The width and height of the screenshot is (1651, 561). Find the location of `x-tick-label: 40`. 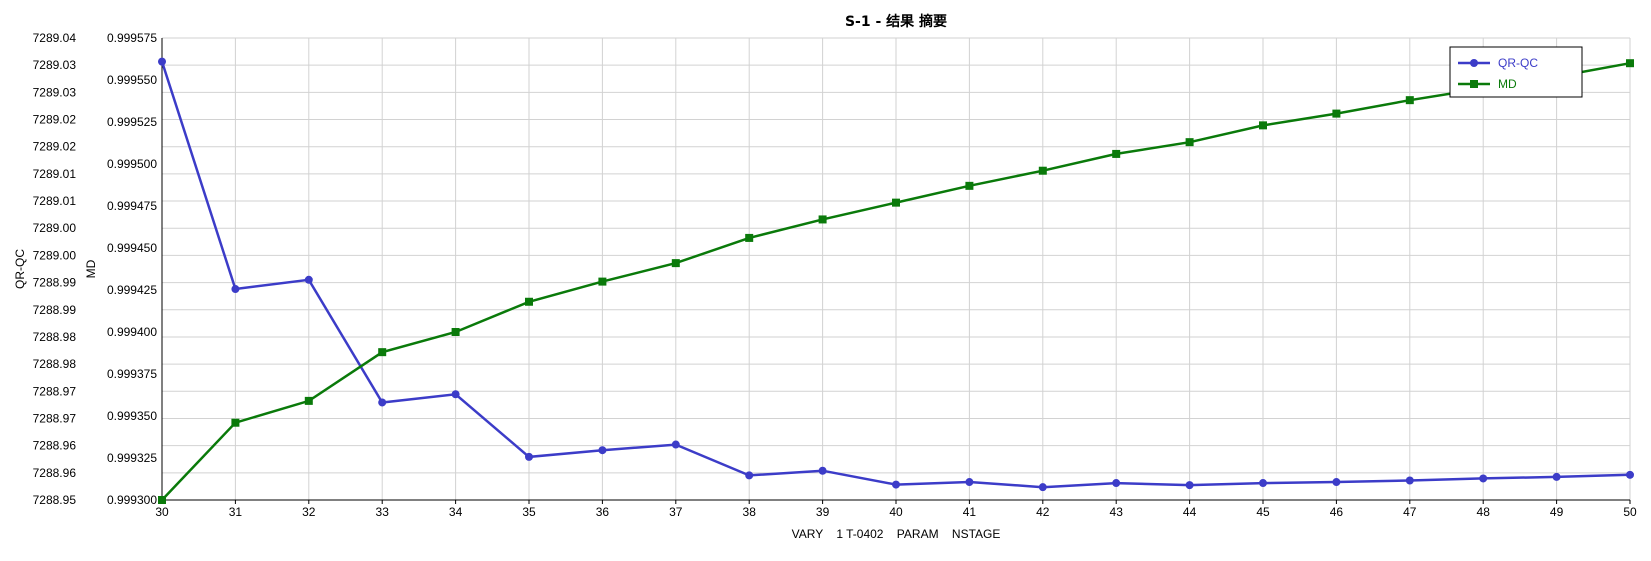

x-tick-label: 40 is located at coordinates (896, 512).